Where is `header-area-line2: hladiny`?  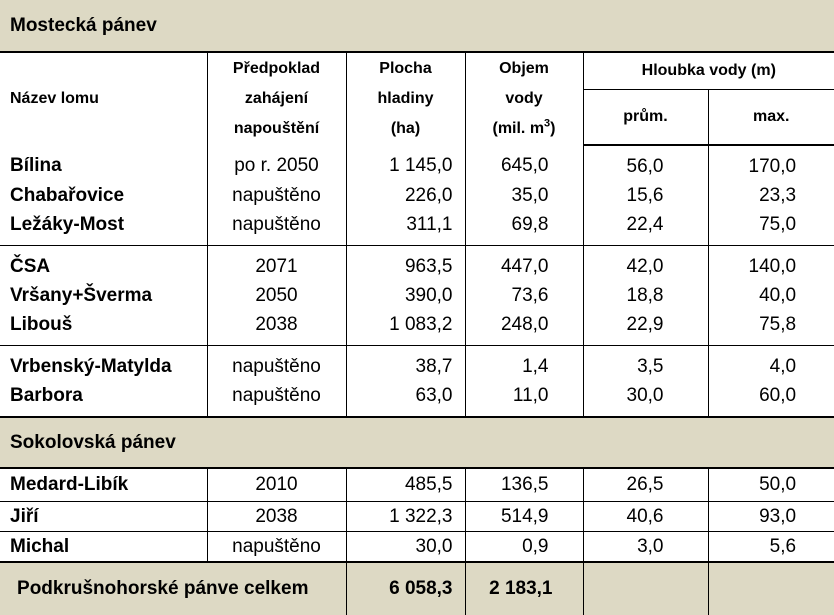
header-area-line2: hladiny is located at coordinates (405, 98).